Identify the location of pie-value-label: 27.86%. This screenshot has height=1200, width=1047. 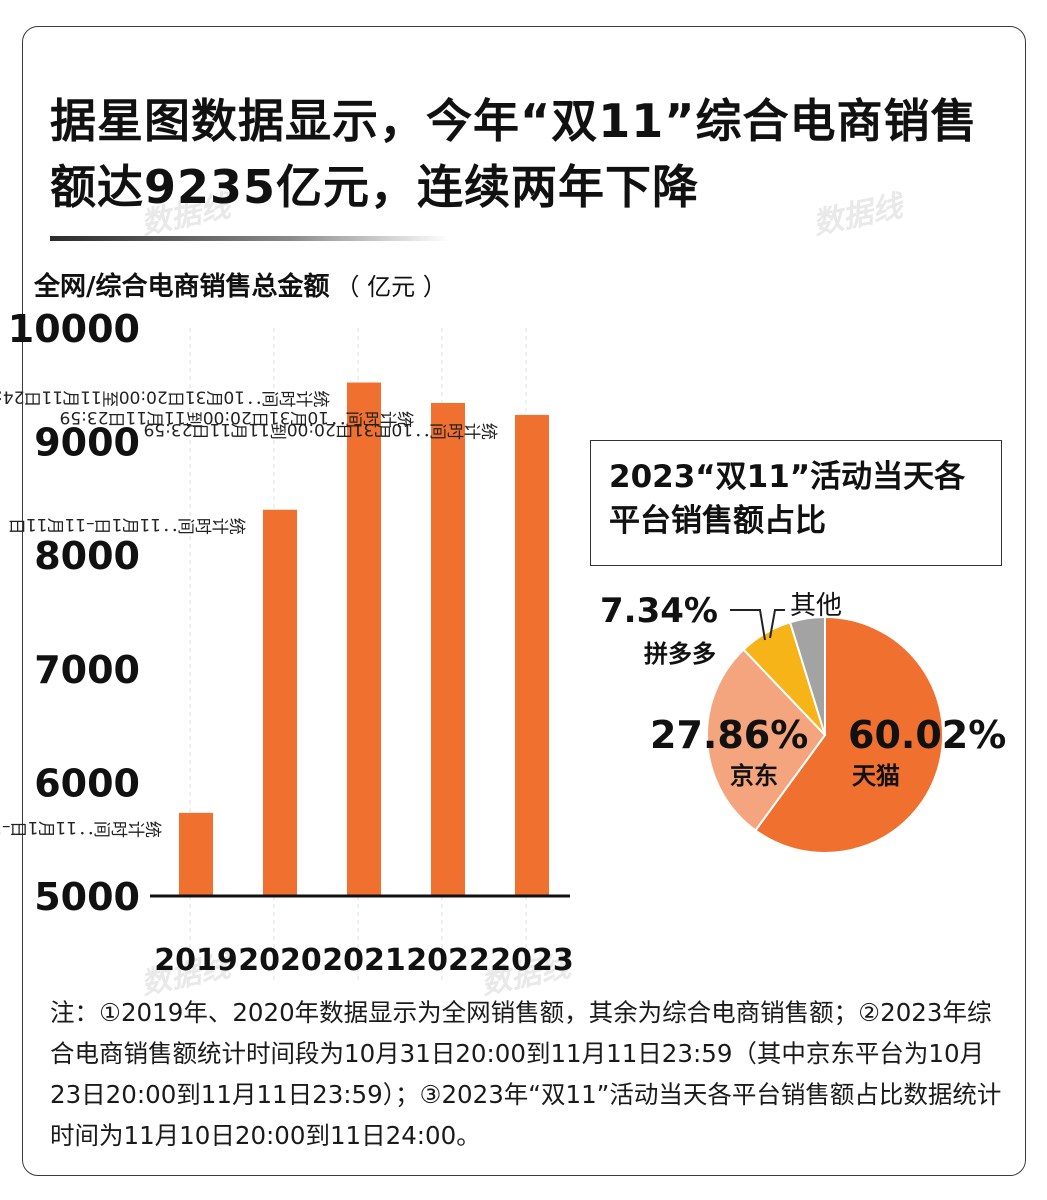
(729, 735).